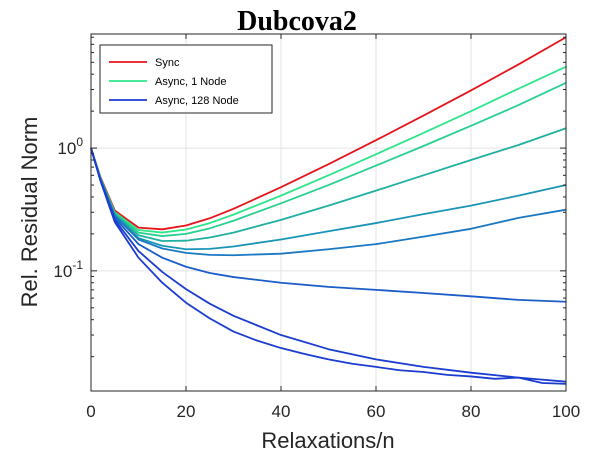 Image resolution: width=592 pixels, height=455 pixels. Describe the element at coordinates (167, 63) in the screenshot. I see `legend-label: Sync` at that location.